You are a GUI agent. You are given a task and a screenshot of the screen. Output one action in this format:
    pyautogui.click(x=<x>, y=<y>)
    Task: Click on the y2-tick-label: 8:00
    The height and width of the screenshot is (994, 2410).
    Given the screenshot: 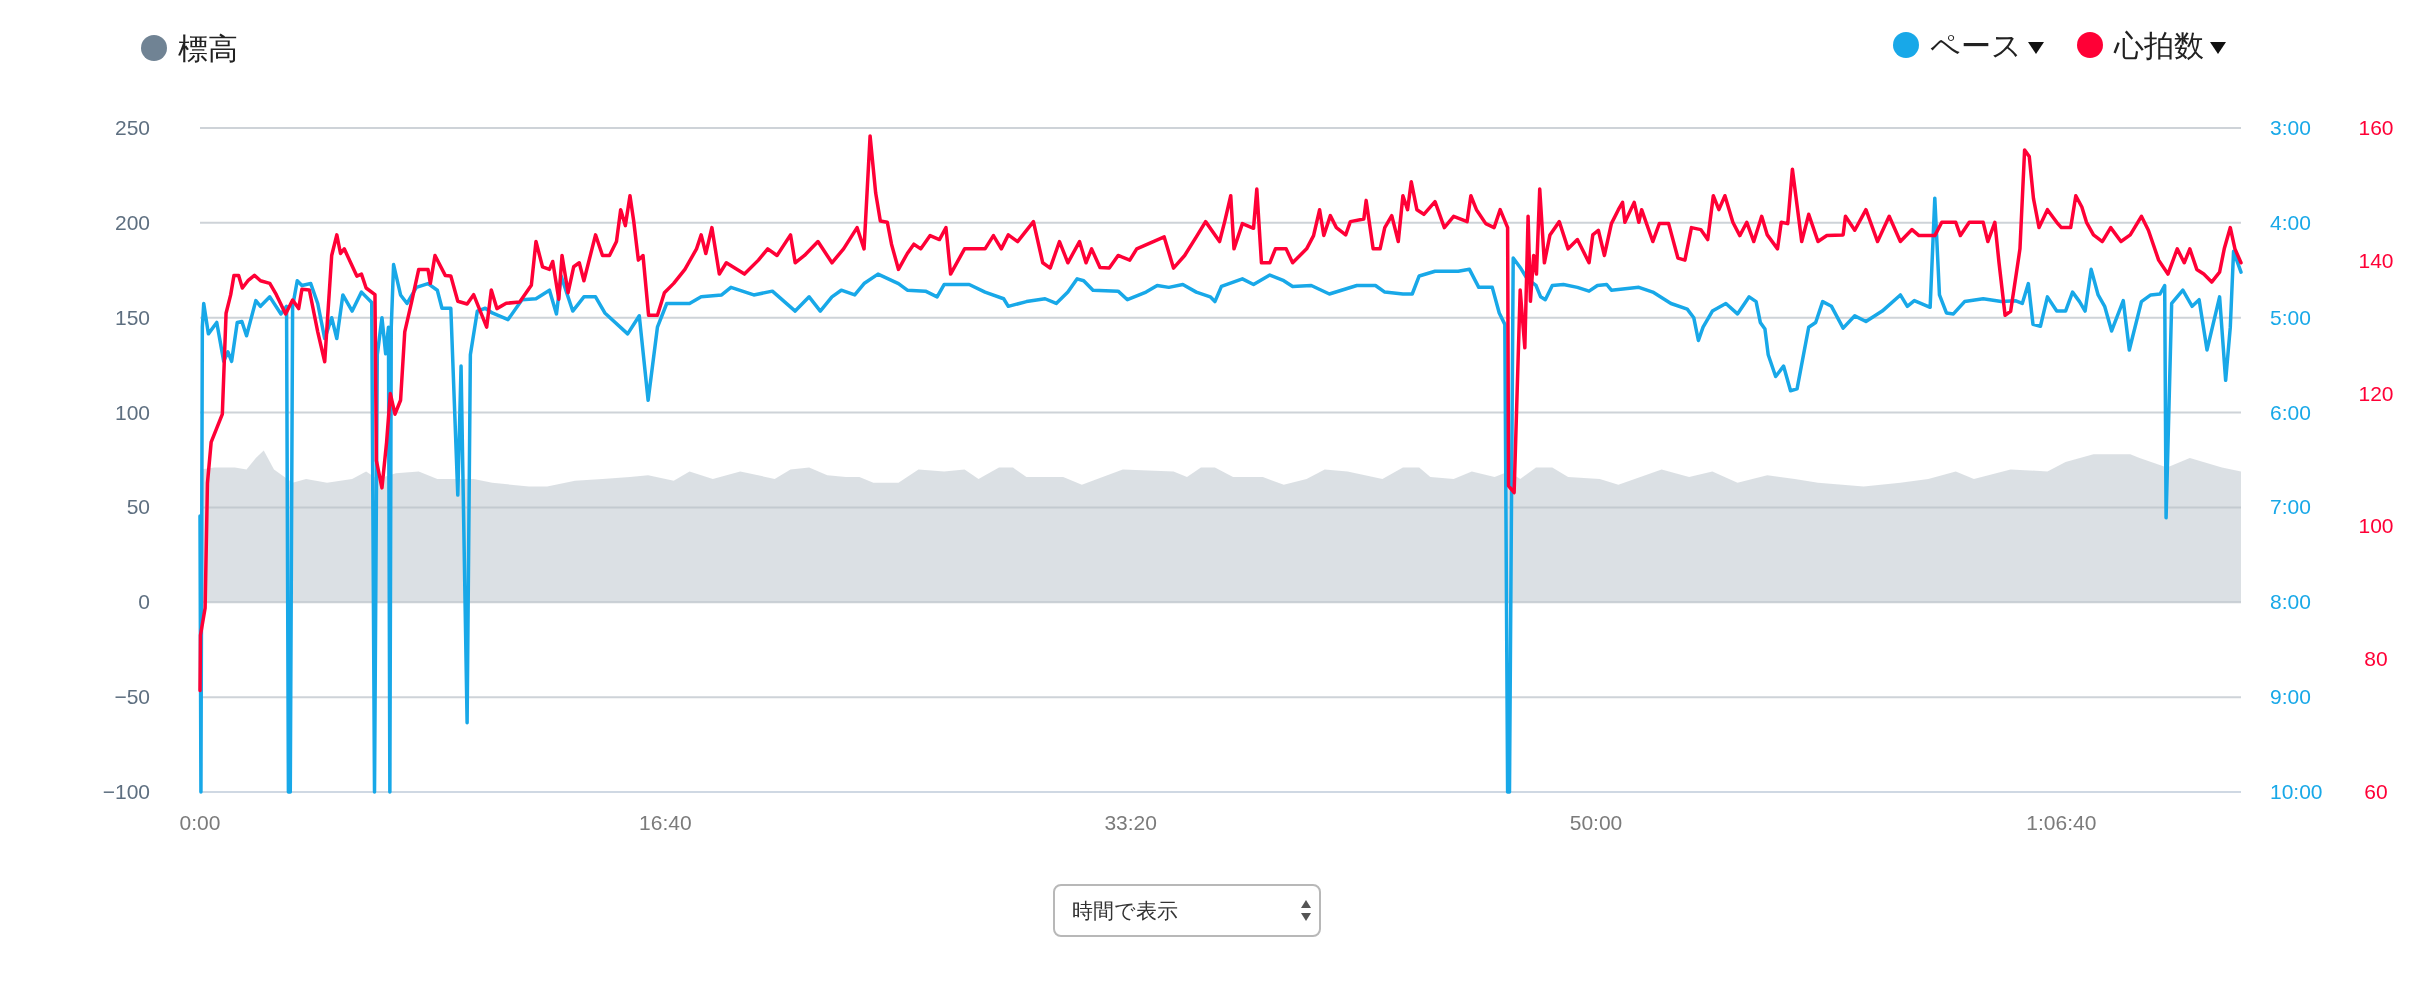 What is the action you would take?
    pyautogui.click(x=2290, y=602)
    